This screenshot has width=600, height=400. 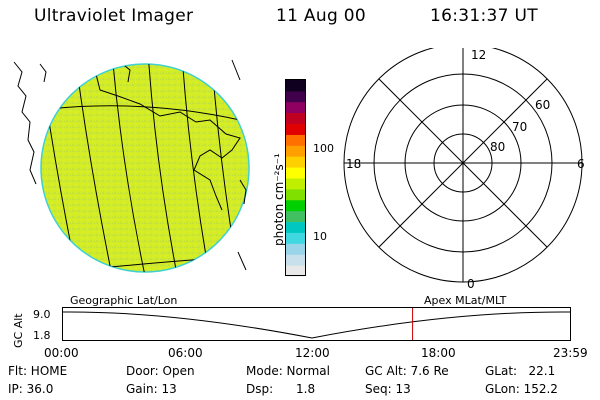 I want to click on dsp-value: Dsp: 1.8, so click(x=281, y=389).